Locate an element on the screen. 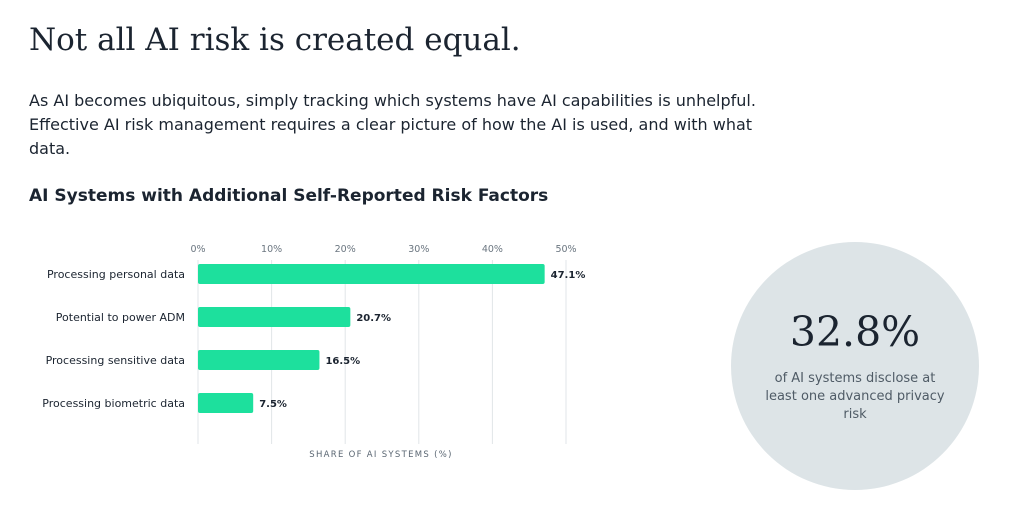  x-tick-label: 30% is located at coordinates (418, 249).